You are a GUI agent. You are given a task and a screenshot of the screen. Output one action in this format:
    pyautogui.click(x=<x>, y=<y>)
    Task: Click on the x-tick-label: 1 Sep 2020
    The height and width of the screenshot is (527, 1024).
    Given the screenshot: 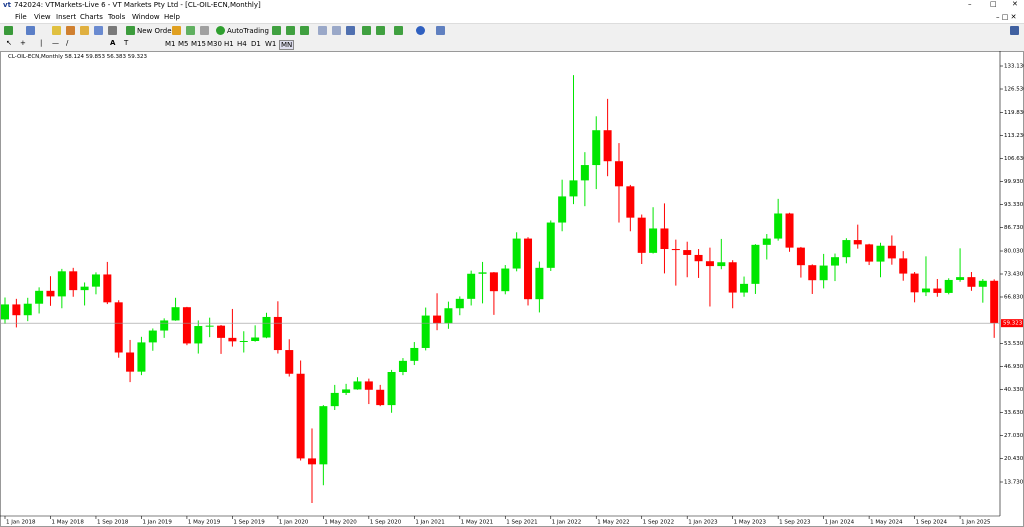 What is the action you would take?
    pyautogui.click(x=386, y=523)
    